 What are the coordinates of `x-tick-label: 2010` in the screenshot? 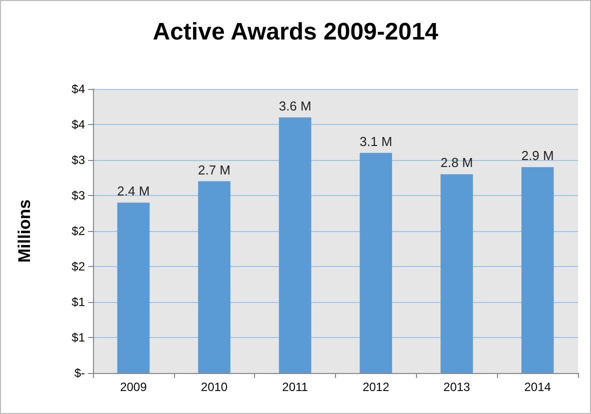 It's located at (214, 387).